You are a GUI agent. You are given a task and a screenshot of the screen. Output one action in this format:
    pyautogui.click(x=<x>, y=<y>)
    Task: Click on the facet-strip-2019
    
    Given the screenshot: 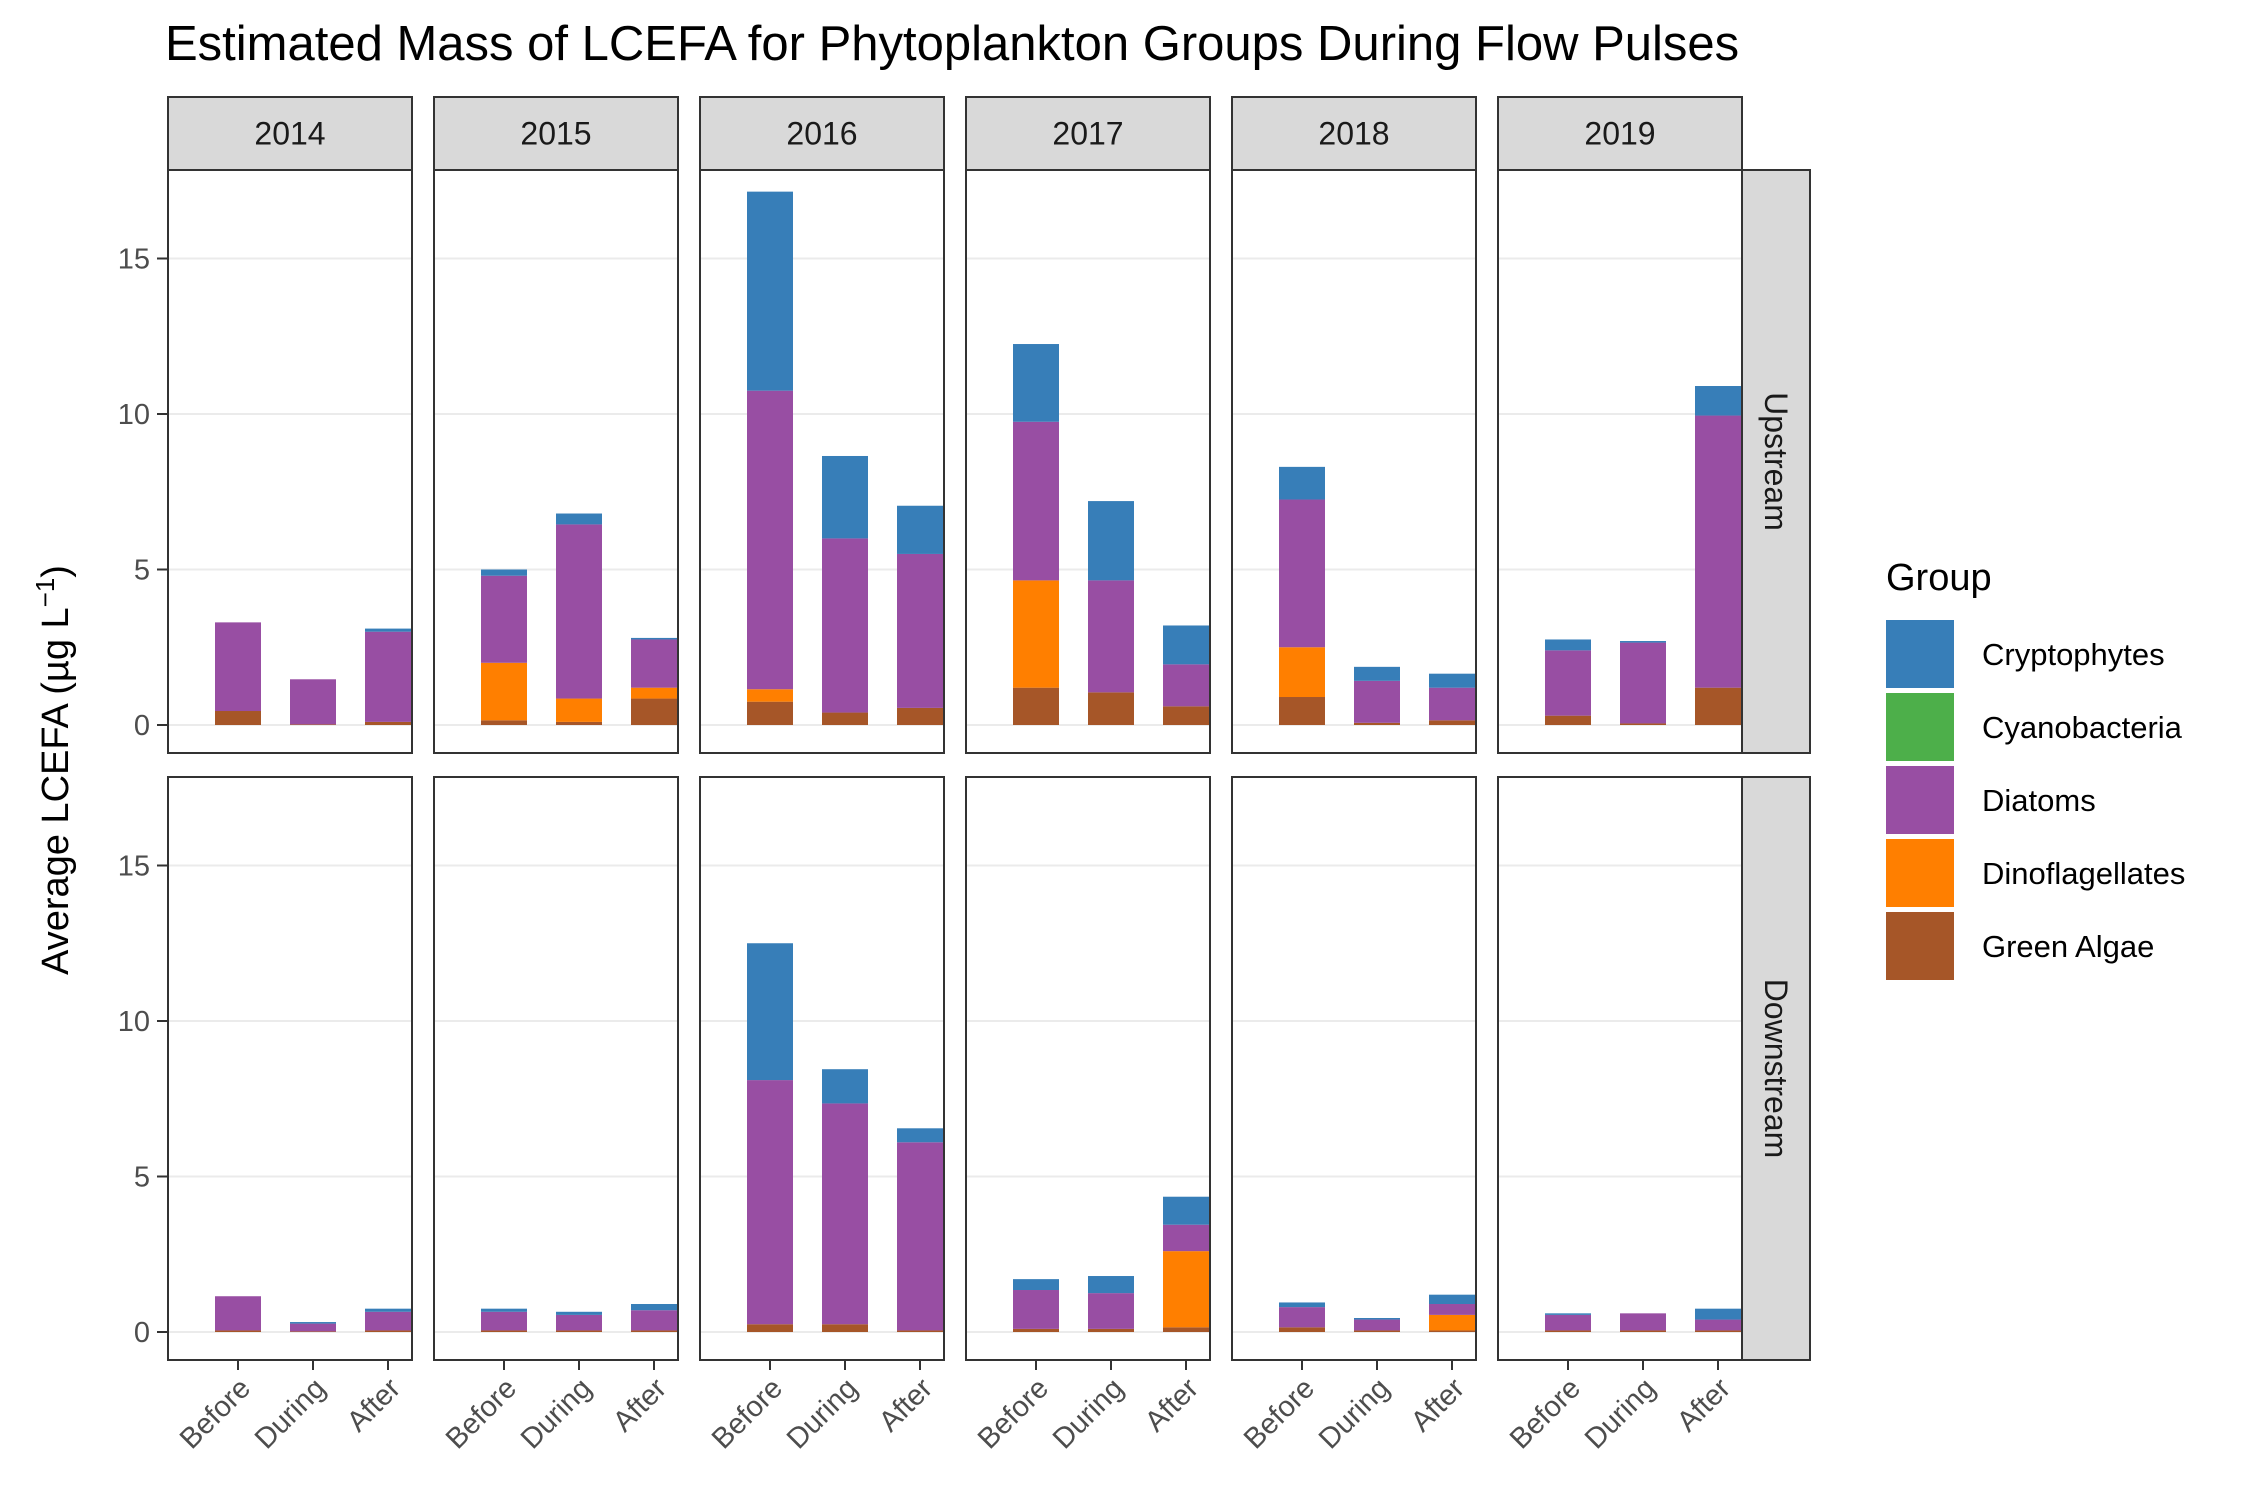 What is the action you would take?
    pyautogui.click(x=1620, y=133)
    